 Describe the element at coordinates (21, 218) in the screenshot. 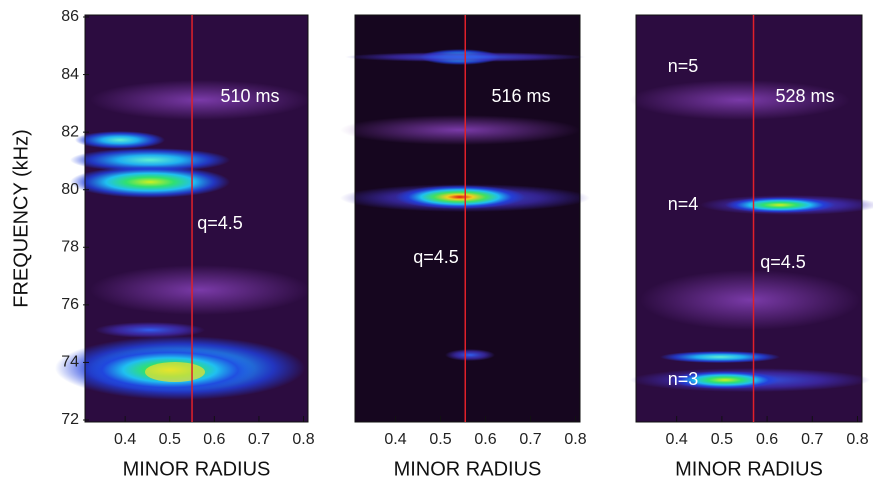

I see `y-axis-label: FREQUENCY (kHz)` at that location.